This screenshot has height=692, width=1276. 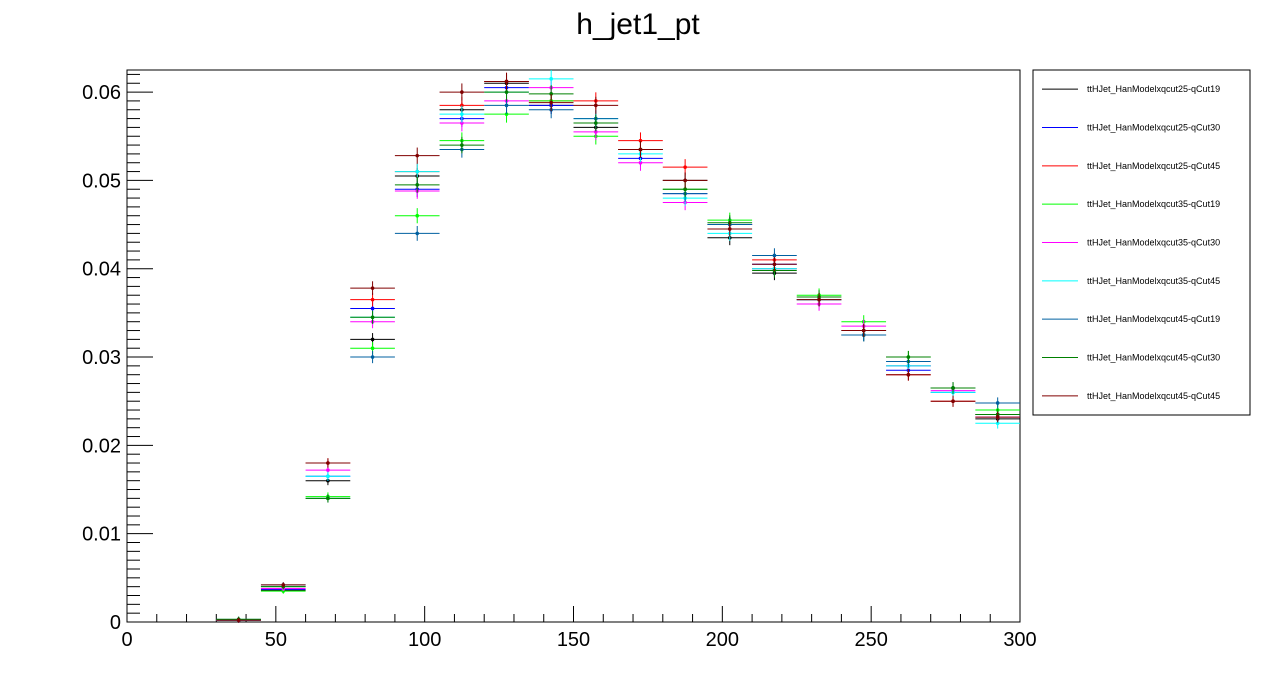 What do you see at coordinates (1153, 204) in the screenshot?
I see `legend-label: ttHJet_HanModelxqcut35-qCut19` at bounding box center [1153, 204].